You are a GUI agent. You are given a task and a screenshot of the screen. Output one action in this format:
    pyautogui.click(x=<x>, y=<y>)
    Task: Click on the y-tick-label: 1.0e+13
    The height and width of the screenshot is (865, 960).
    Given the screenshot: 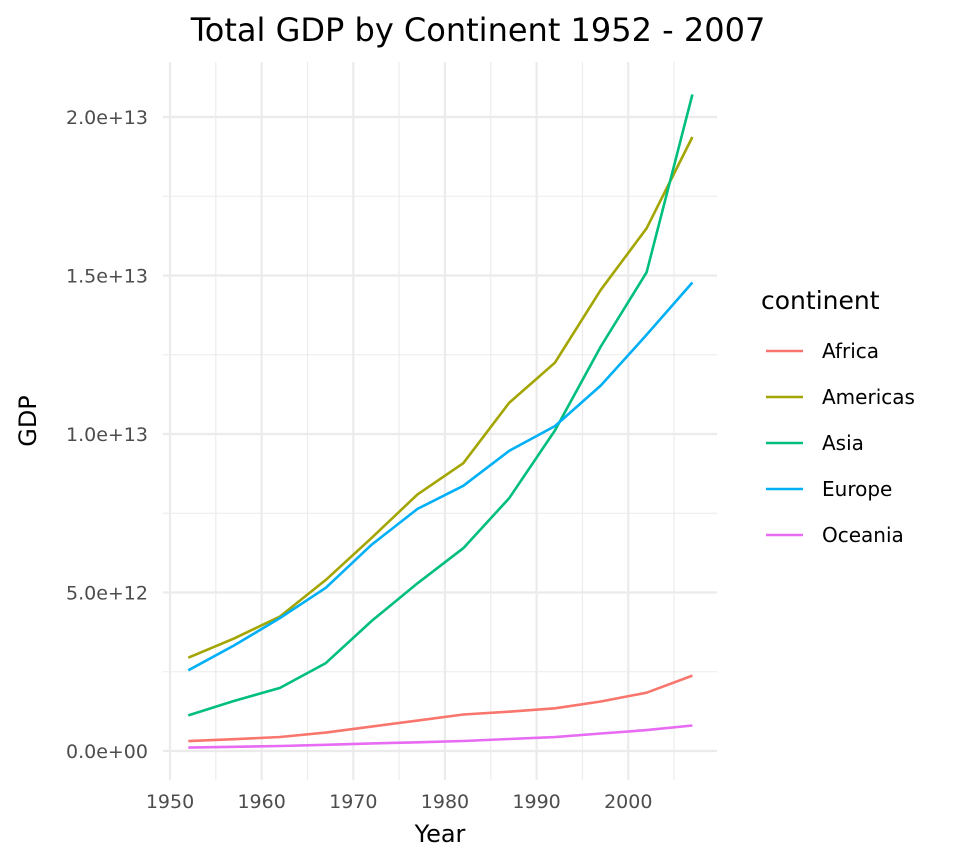 What is the action you would take?
    pyautogui.click(x=107, y=435)
    